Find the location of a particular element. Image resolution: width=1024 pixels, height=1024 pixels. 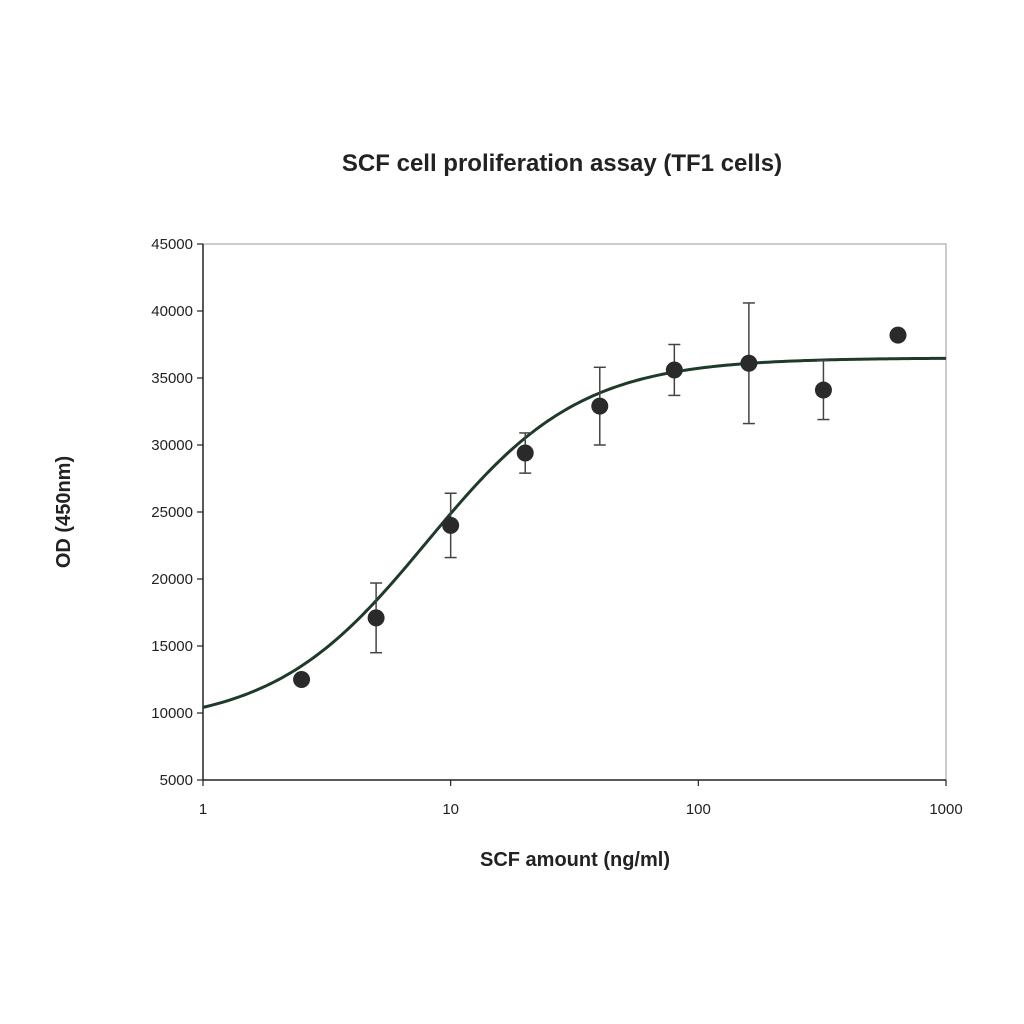

x-ticks: 1 10 100 1000 is located at coordinates (581, 799).